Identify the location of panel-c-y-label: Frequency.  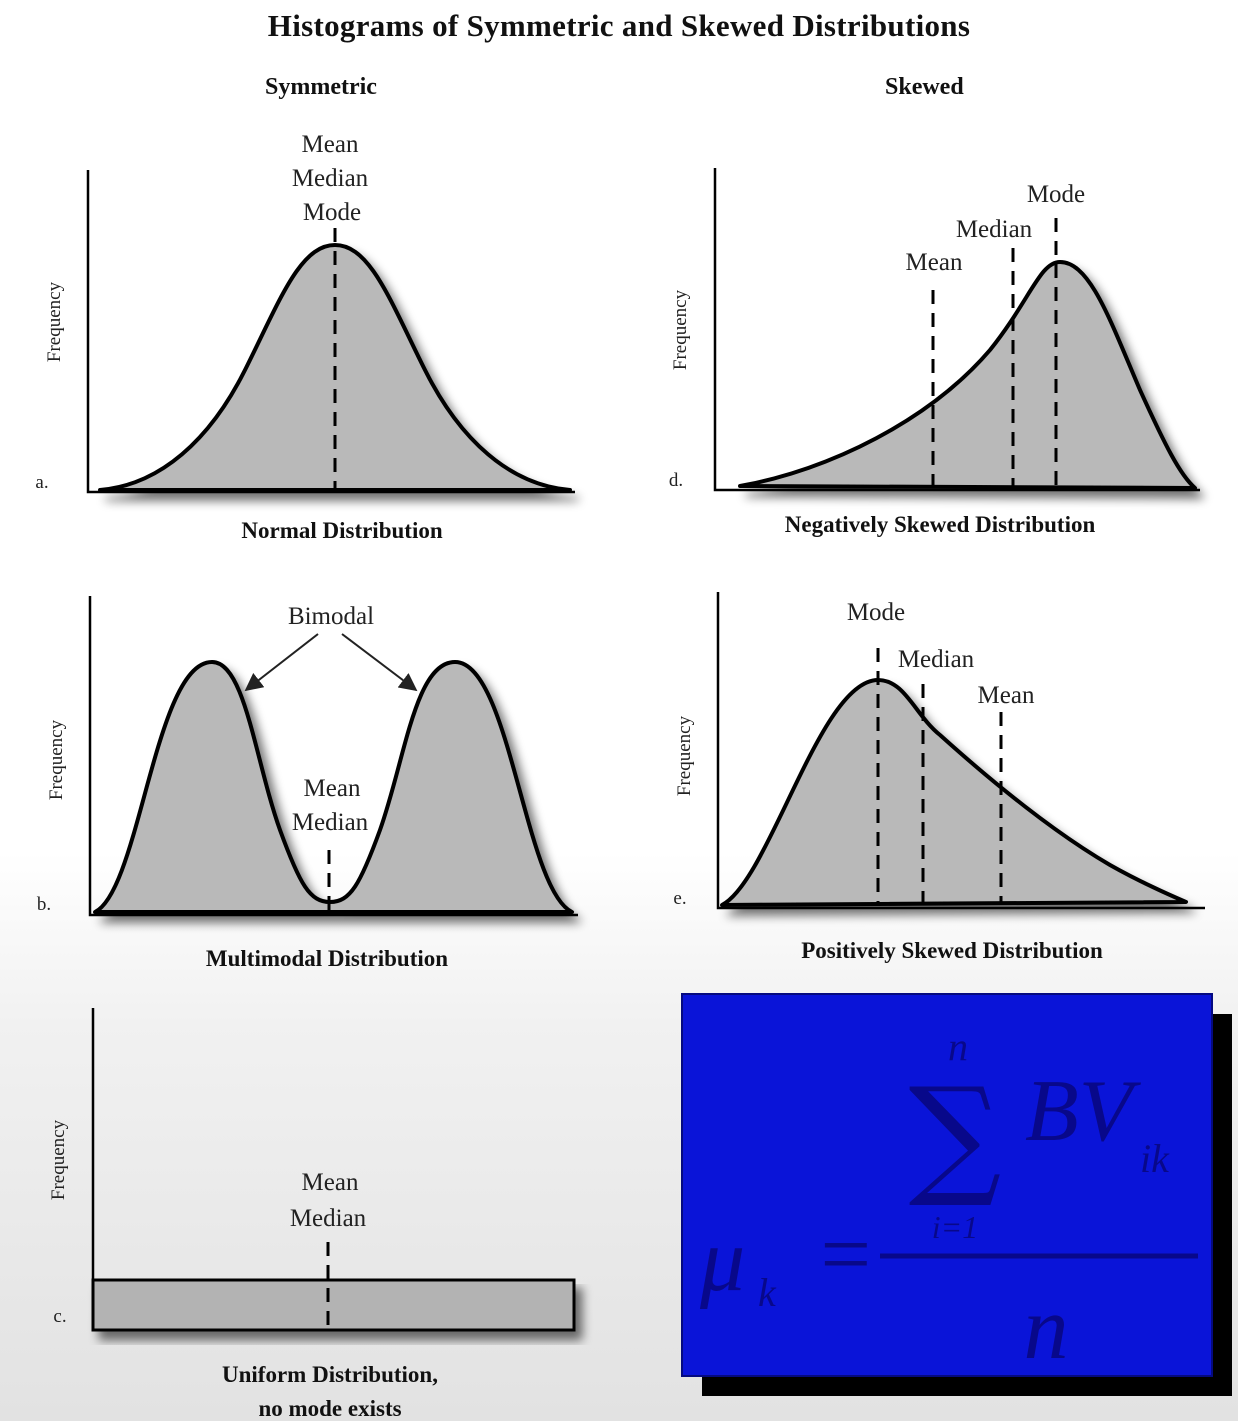
(58, 1159).